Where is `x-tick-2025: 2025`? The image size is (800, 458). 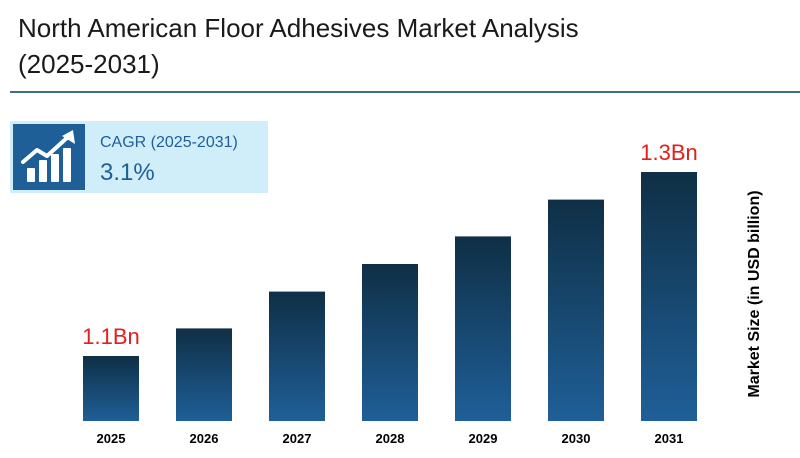
x-tick-2025: 2025 is located at coordinates (111, 438).